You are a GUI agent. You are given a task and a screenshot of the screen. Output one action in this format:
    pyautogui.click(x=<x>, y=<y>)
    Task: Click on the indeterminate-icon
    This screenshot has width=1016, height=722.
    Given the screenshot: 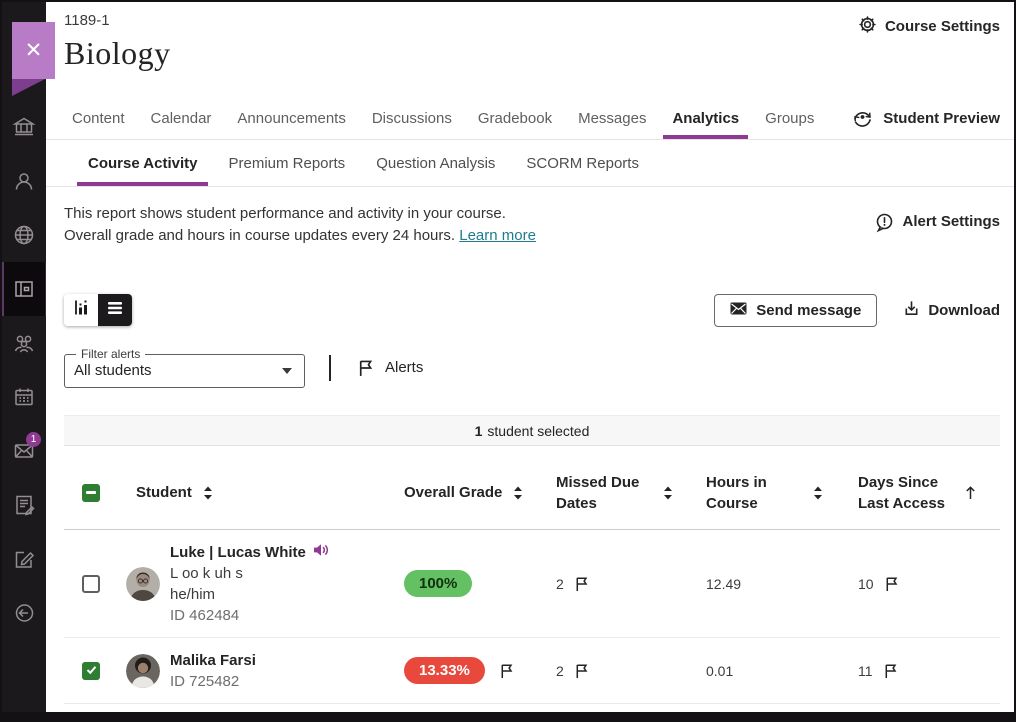 What is the action you would take?
    pyautogui.click(x=91, y=492)
    